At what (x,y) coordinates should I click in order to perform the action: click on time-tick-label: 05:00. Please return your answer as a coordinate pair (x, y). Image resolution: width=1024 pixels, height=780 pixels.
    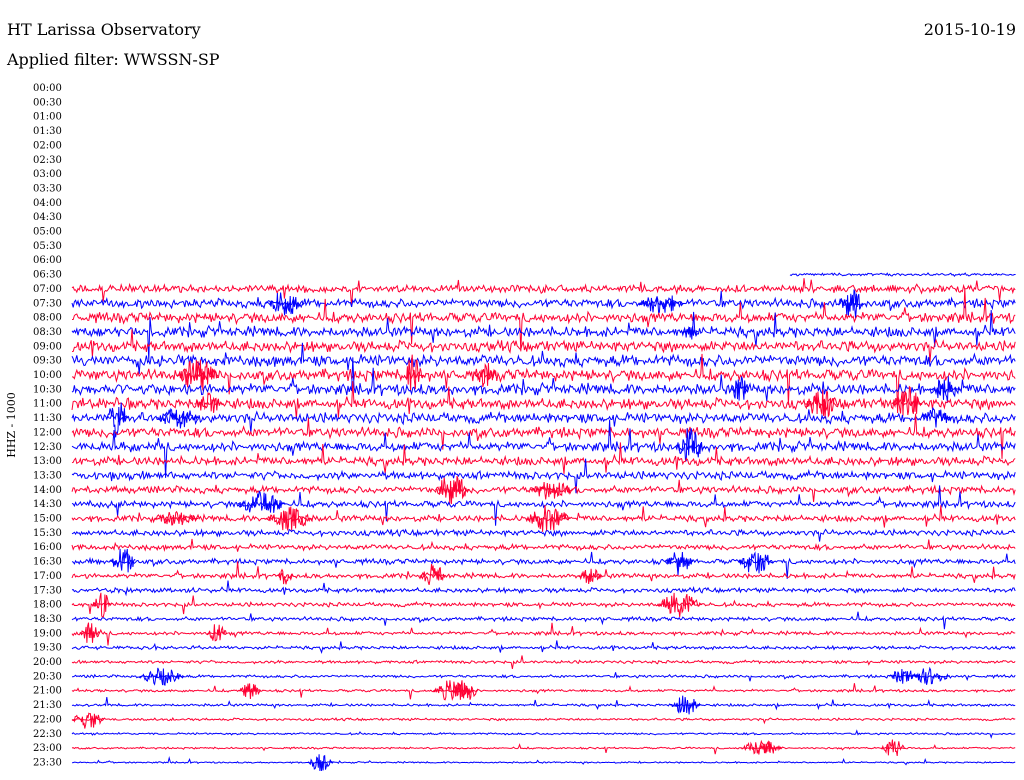
    Looking at the image, I should click on (47, 232).